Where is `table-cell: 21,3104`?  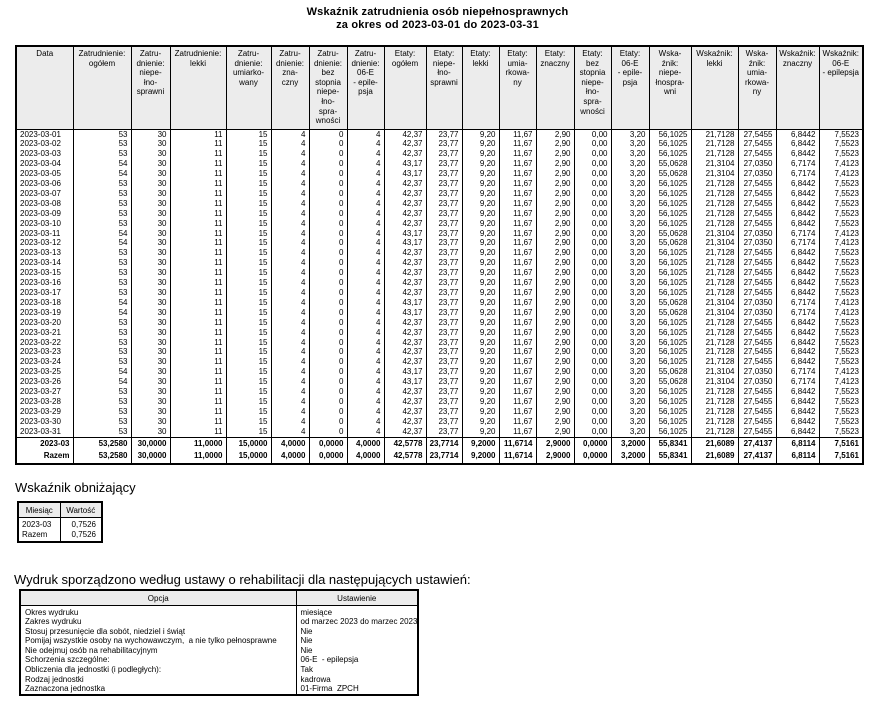
table-cell: 21,3104 is located at coordinates (714, 312).